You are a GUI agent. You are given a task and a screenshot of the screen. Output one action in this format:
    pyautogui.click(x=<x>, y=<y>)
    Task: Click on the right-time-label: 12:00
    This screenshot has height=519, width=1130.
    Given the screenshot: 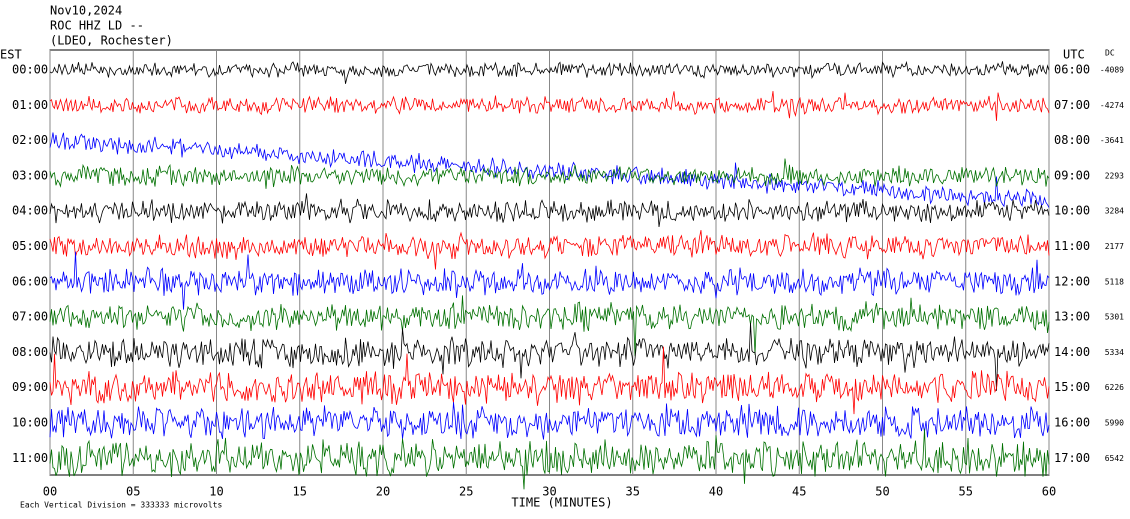 What is the action you would take?
    pyautogui.click(x=1072, y=281)
    